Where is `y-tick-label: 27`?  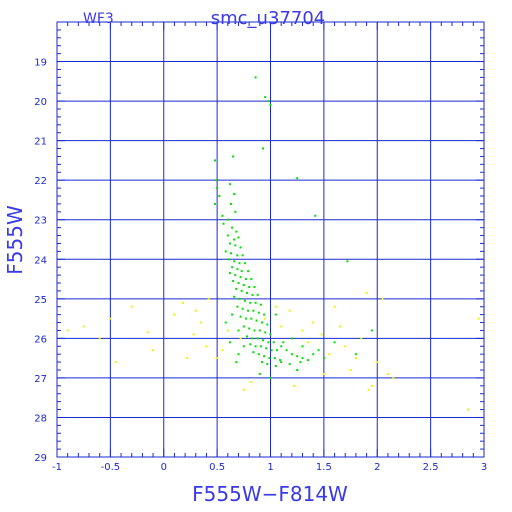 y-tick-label: 27 is located at coordinates (40, 379).